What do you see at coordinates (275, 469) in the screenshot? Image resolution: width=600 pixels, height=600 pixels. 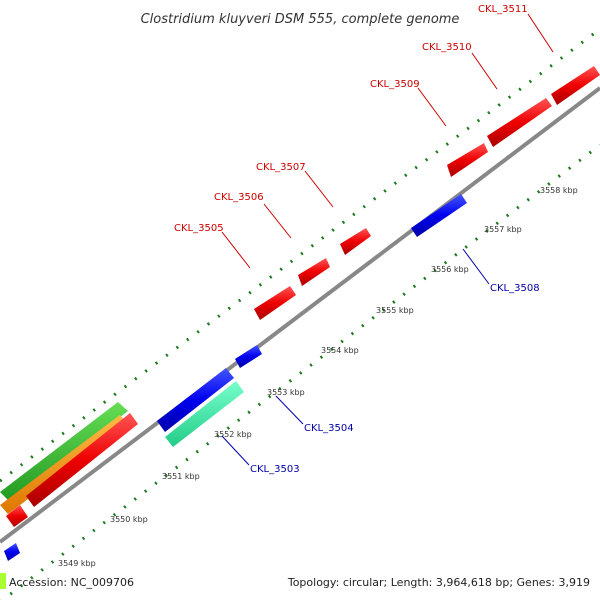 I see `gene-label: CKL_3503` at bounding box center [275, 469].